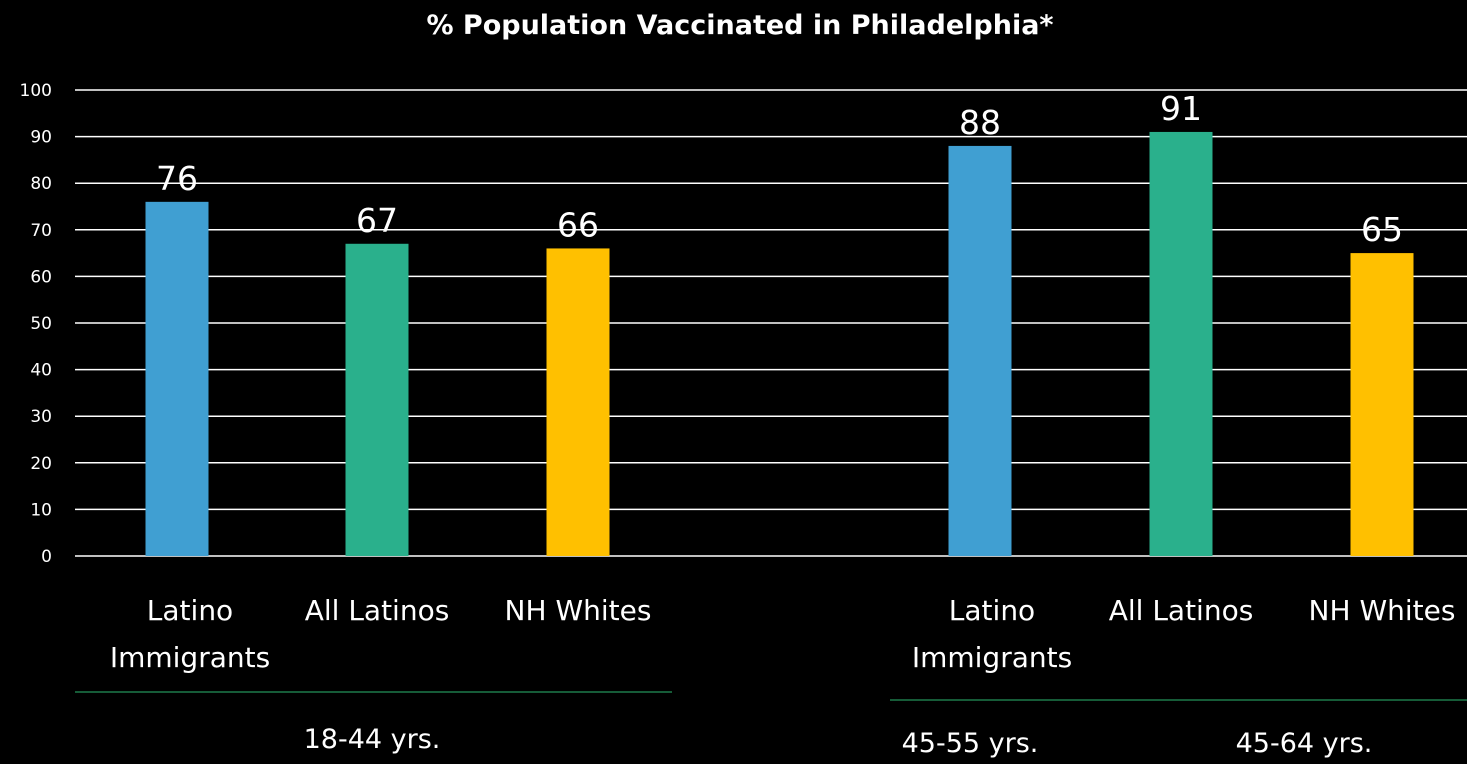  What do you see at coordinates (36, 91) in the screenshot?
I see `y-tick-label: 100` at bounding box center [36, 91].